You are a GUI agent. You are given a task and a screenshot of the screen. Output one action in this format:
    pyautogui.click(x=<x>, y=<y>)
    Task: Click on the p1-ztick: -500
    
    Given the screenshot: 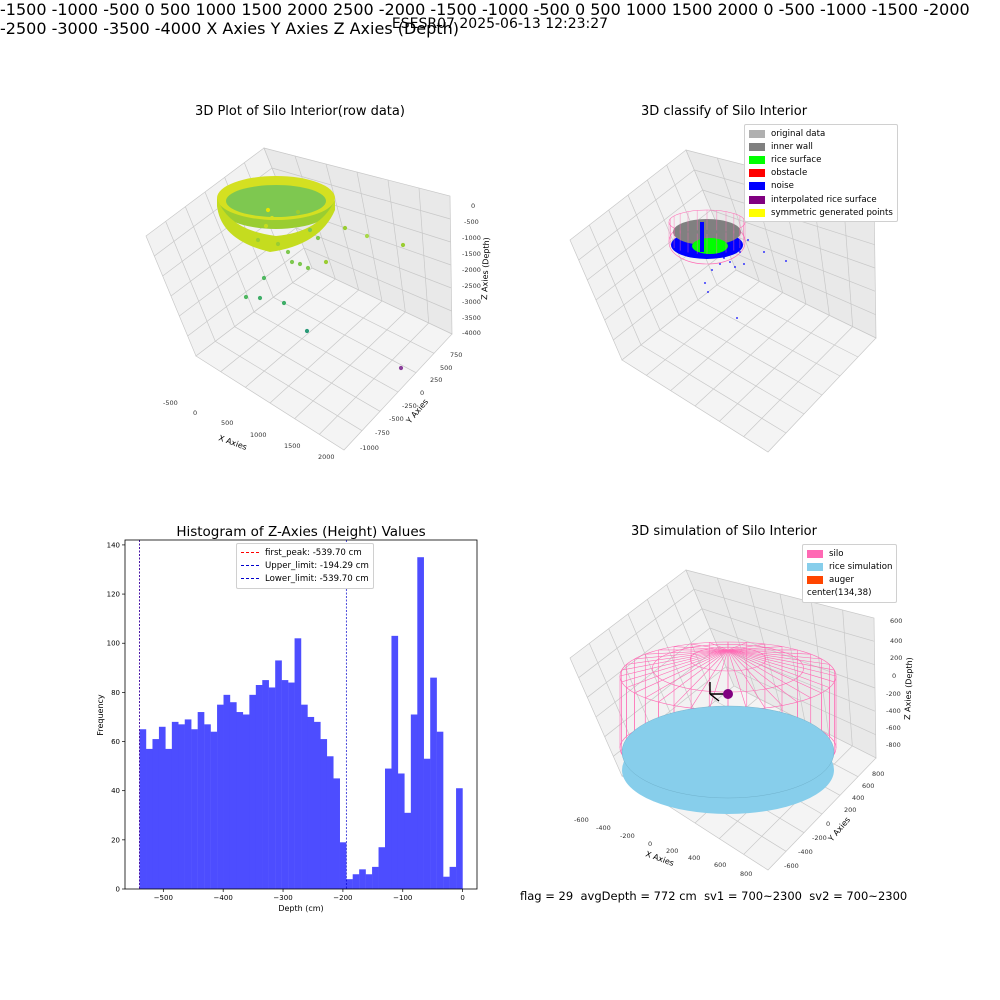 What is the action you would take?
    pyautogui.click(x=471, y=222)
    